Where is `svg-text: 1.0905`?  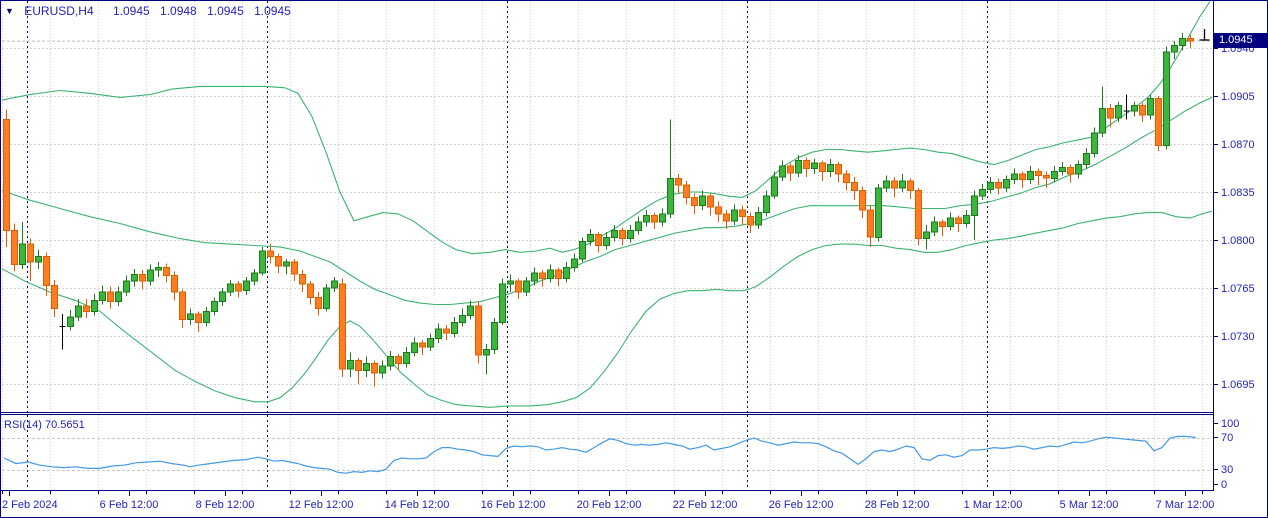
svg-text: 1.0905 is located at coordinates (1238, 97).